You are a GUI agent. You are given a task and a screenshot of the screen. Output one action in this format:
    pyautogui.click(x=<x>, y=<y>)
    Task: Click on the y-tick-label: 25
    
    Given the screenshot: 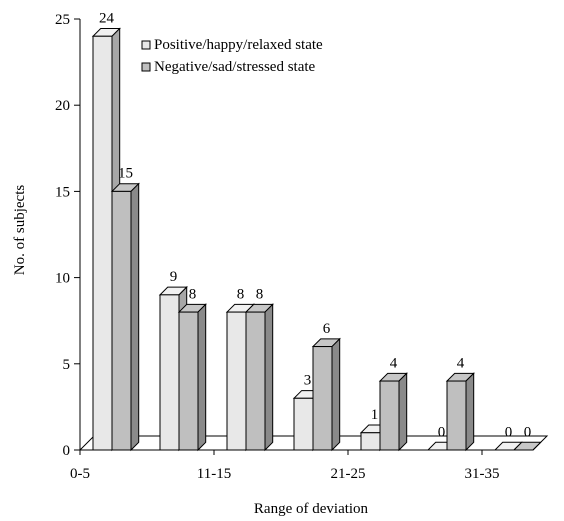 What is the action you would take?
    pyautogui.click(x=62, y=20)
    